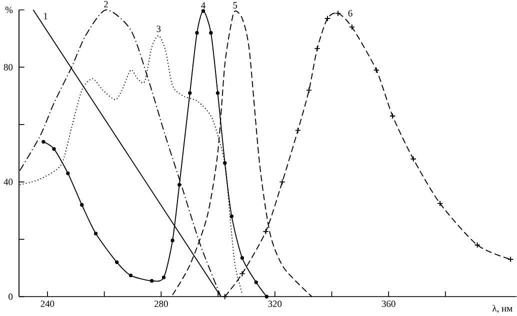 The width and height of the screenshot is (517, 316). I want to click on series-label: 1, so click(46, 16).